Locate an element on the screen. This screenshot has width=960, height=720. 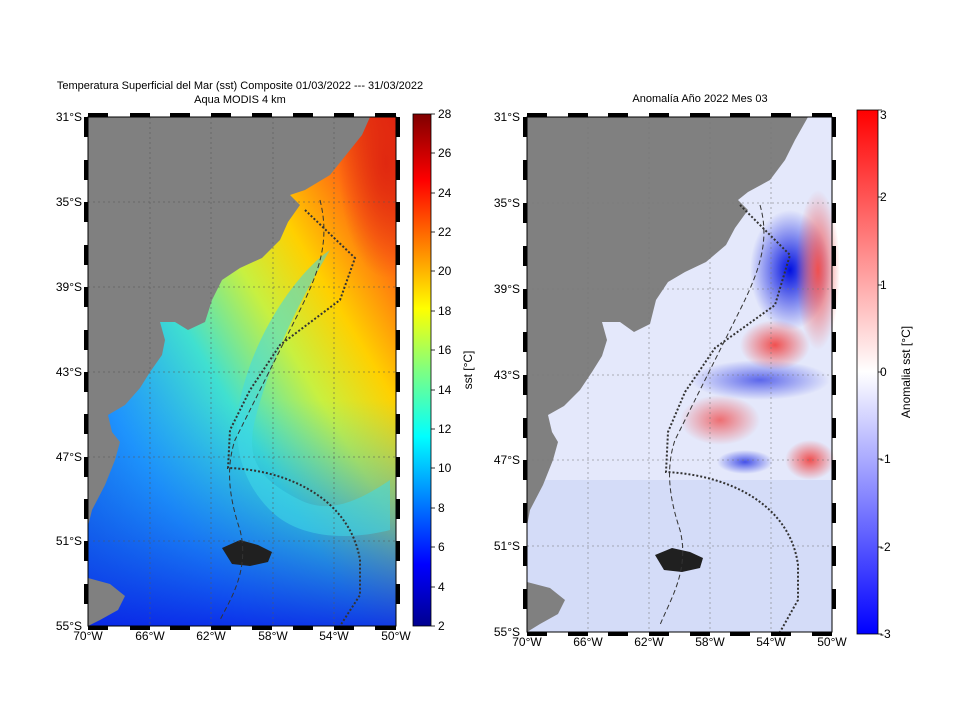
left-colorbar-ticks is located at coordinates (433, 370).